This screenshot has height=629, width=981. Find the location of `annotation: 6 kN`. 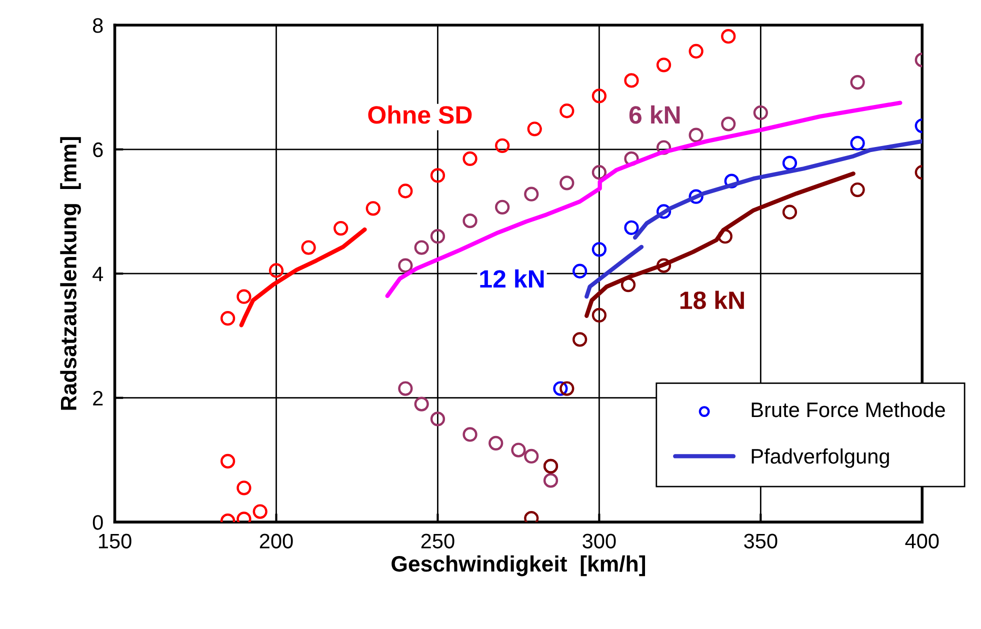

annotation: 6 kN is located at coordinates (654, 114).